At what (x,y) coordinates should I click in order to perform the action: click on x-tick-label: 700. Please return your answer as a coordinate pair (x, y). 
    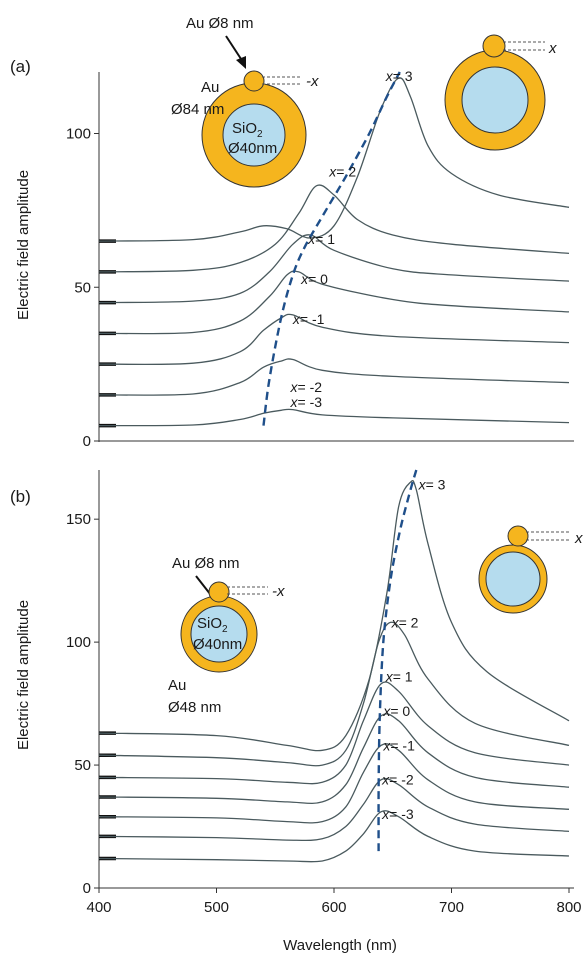
    Looking at the image, I should click on (451, 907).